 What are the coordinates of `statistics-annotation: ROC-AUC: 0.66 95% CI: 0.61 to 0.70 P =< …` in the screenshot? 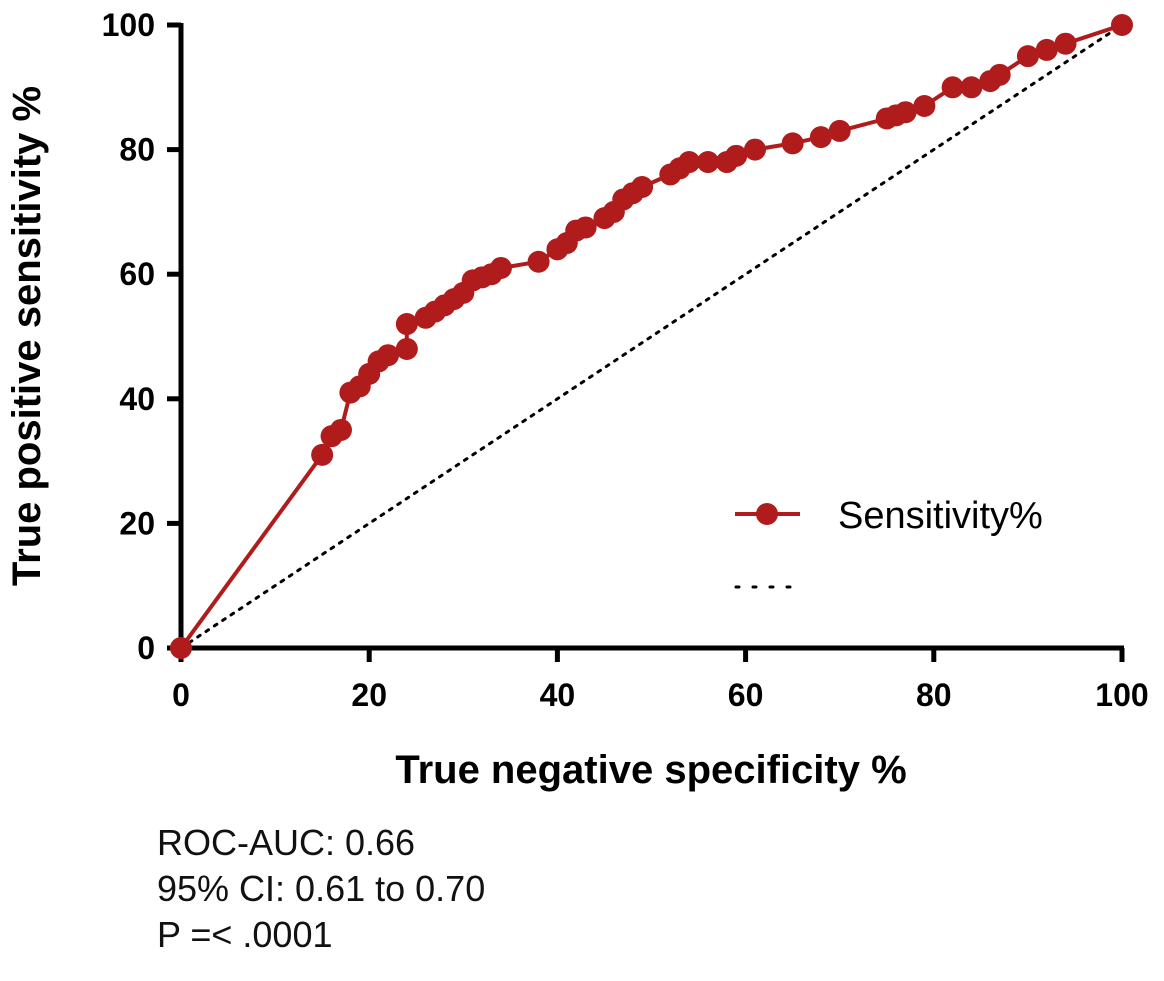 It's located at (321, 889).